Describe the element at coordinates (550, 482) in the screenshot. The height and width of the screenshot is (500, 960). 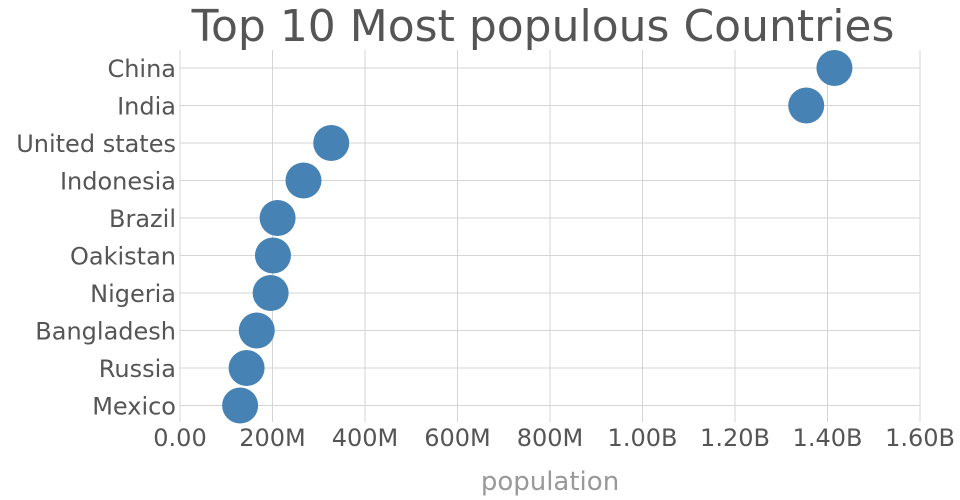
I see `x-axis-title: population` at that location.